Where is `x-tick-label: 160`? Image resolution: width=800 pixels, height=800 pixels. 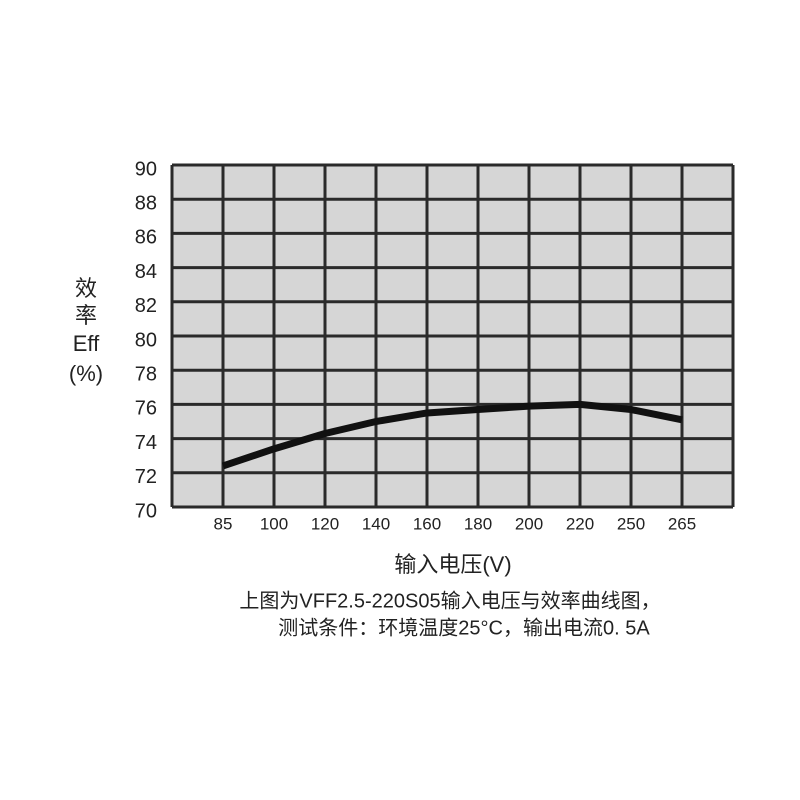 x-tick-label: 160 is located at coordinates (427, 523).